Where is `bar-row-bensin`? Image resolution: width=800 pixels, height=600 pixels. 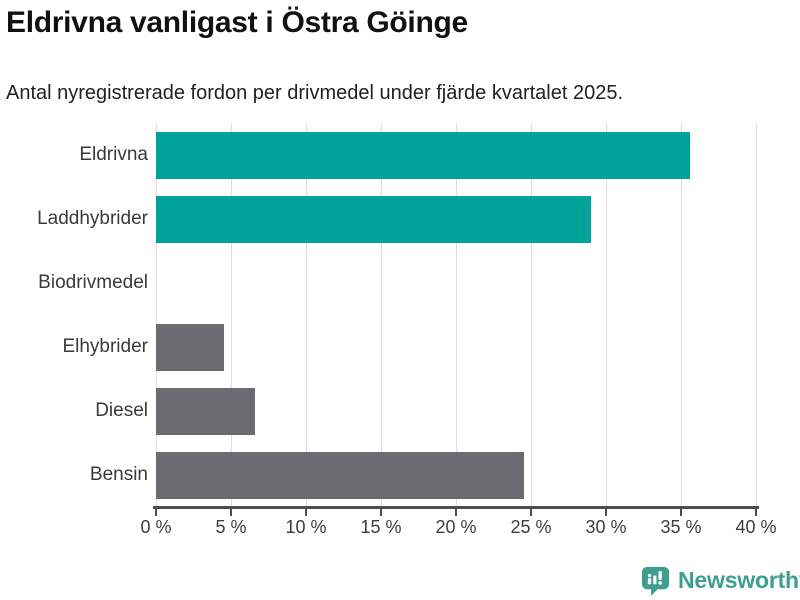
bar-row-bensin is located at coordinates (456, 475).